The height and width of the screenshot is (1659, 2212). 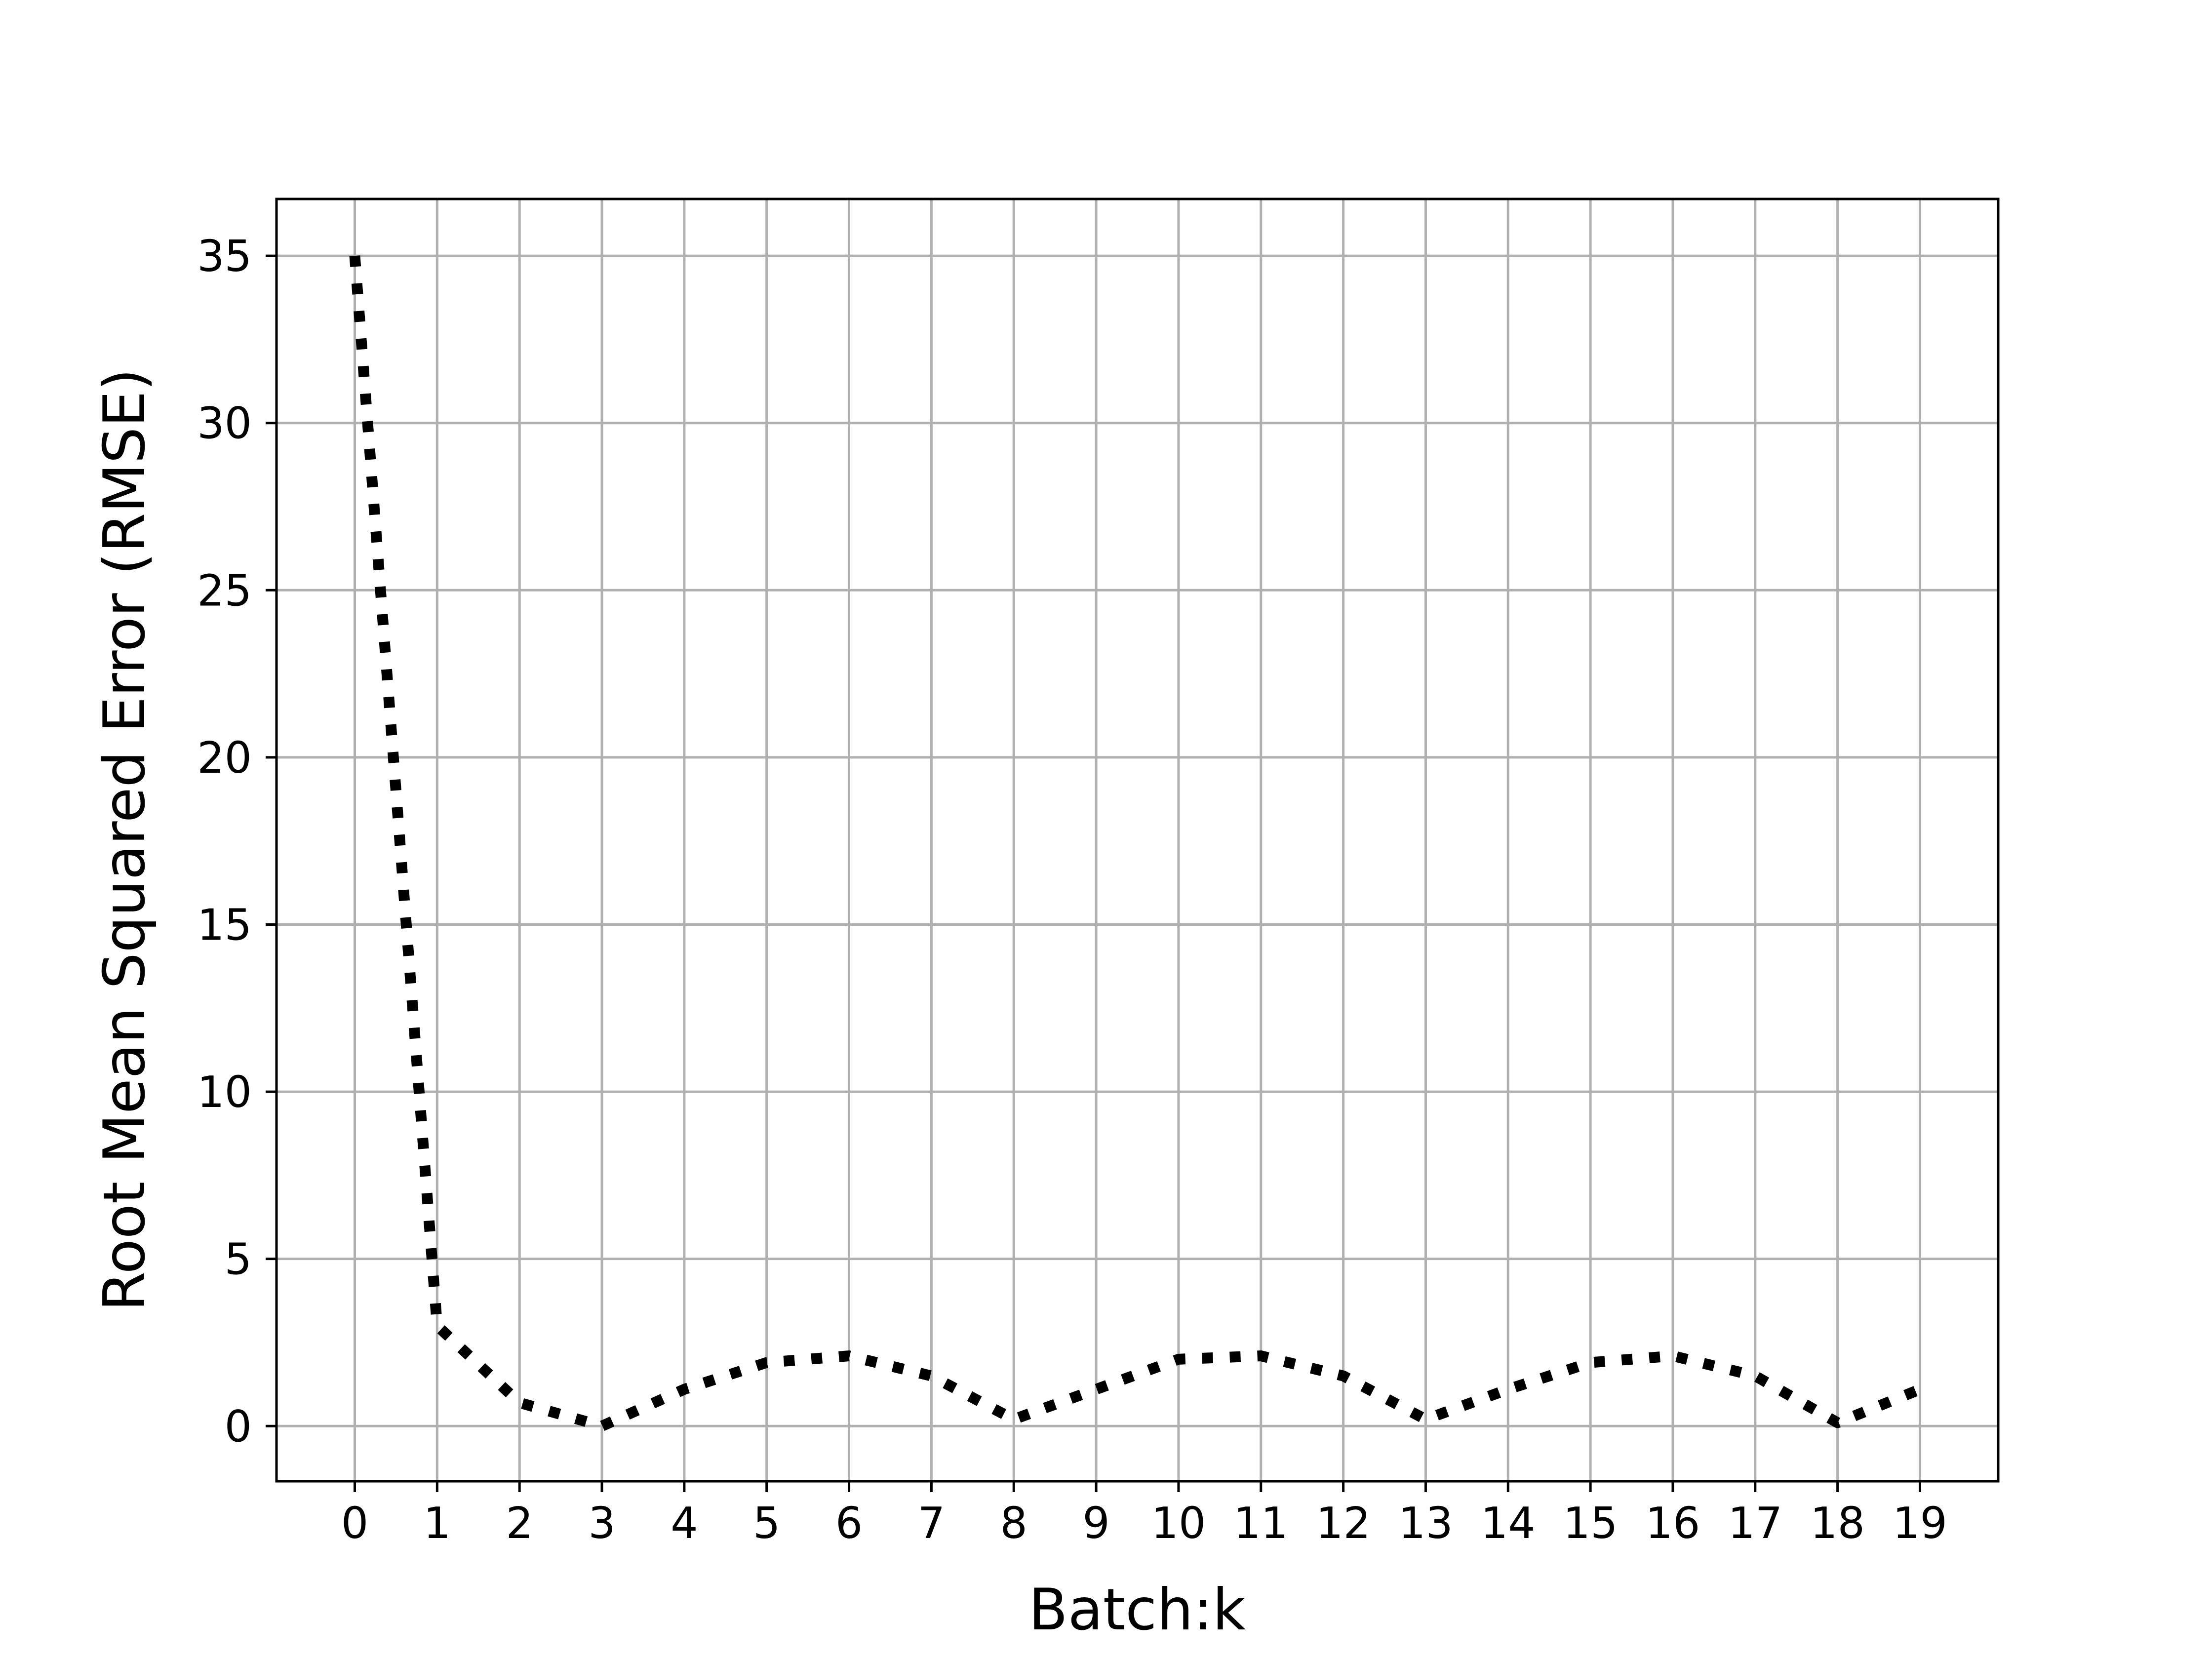 I want to click on x-tick-label: 12, so click(x=1343, y=1523).